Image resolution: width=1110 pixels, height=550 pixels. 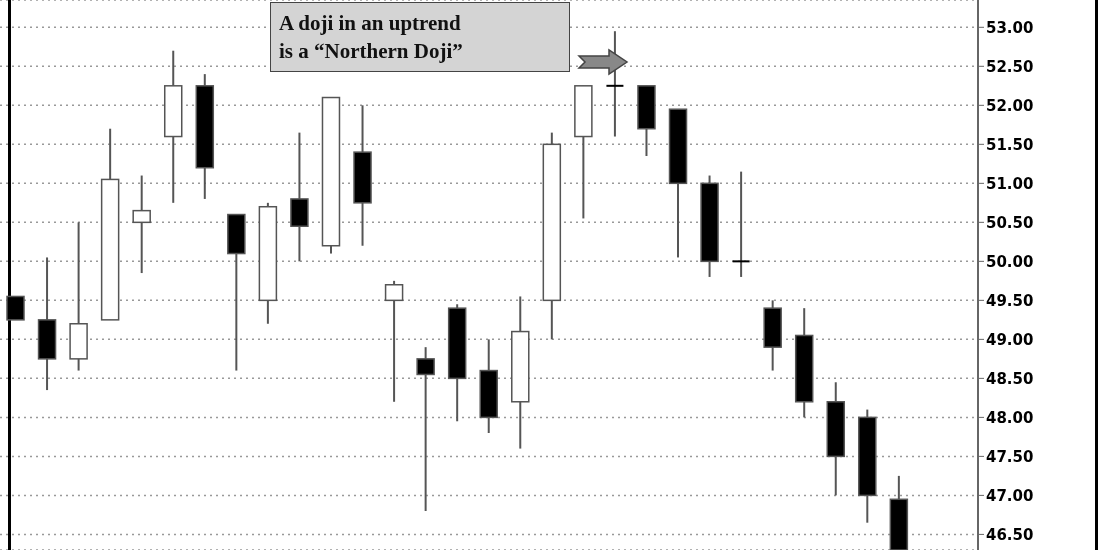 I want to click on y-tick-label: 48.50, so click(x=1010, y=378).